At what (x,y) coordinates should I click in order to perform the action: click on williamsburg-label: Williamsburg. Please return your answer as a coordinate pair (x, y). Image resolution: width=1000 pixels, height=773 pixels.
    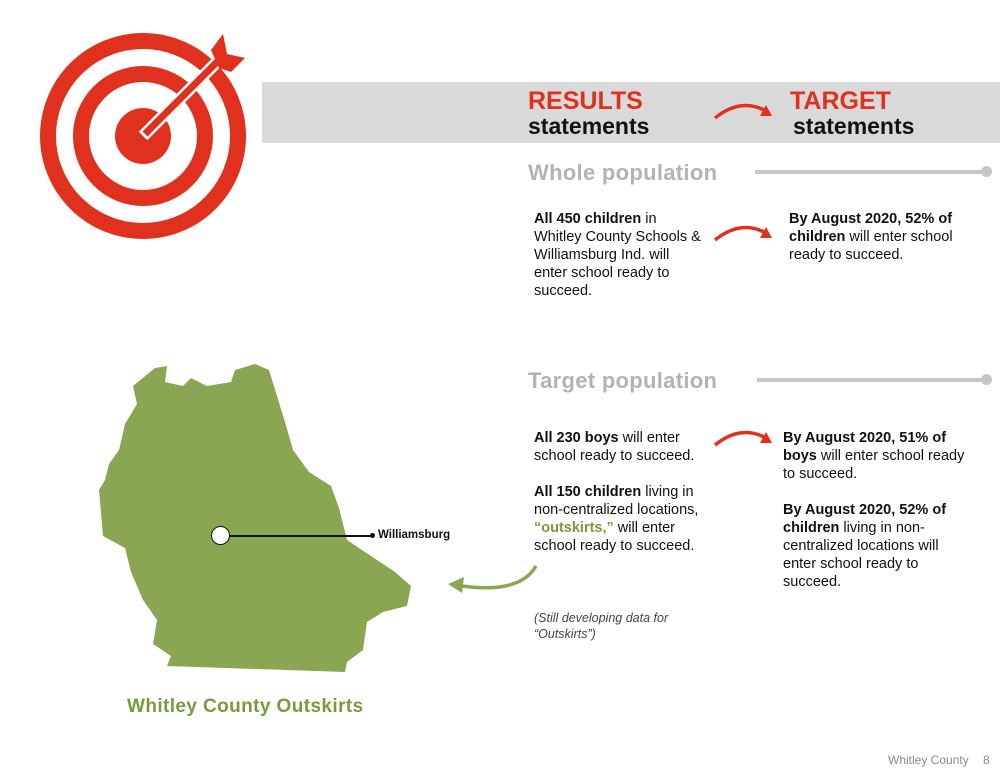
    Looking at the image, I should click on (414, 535).